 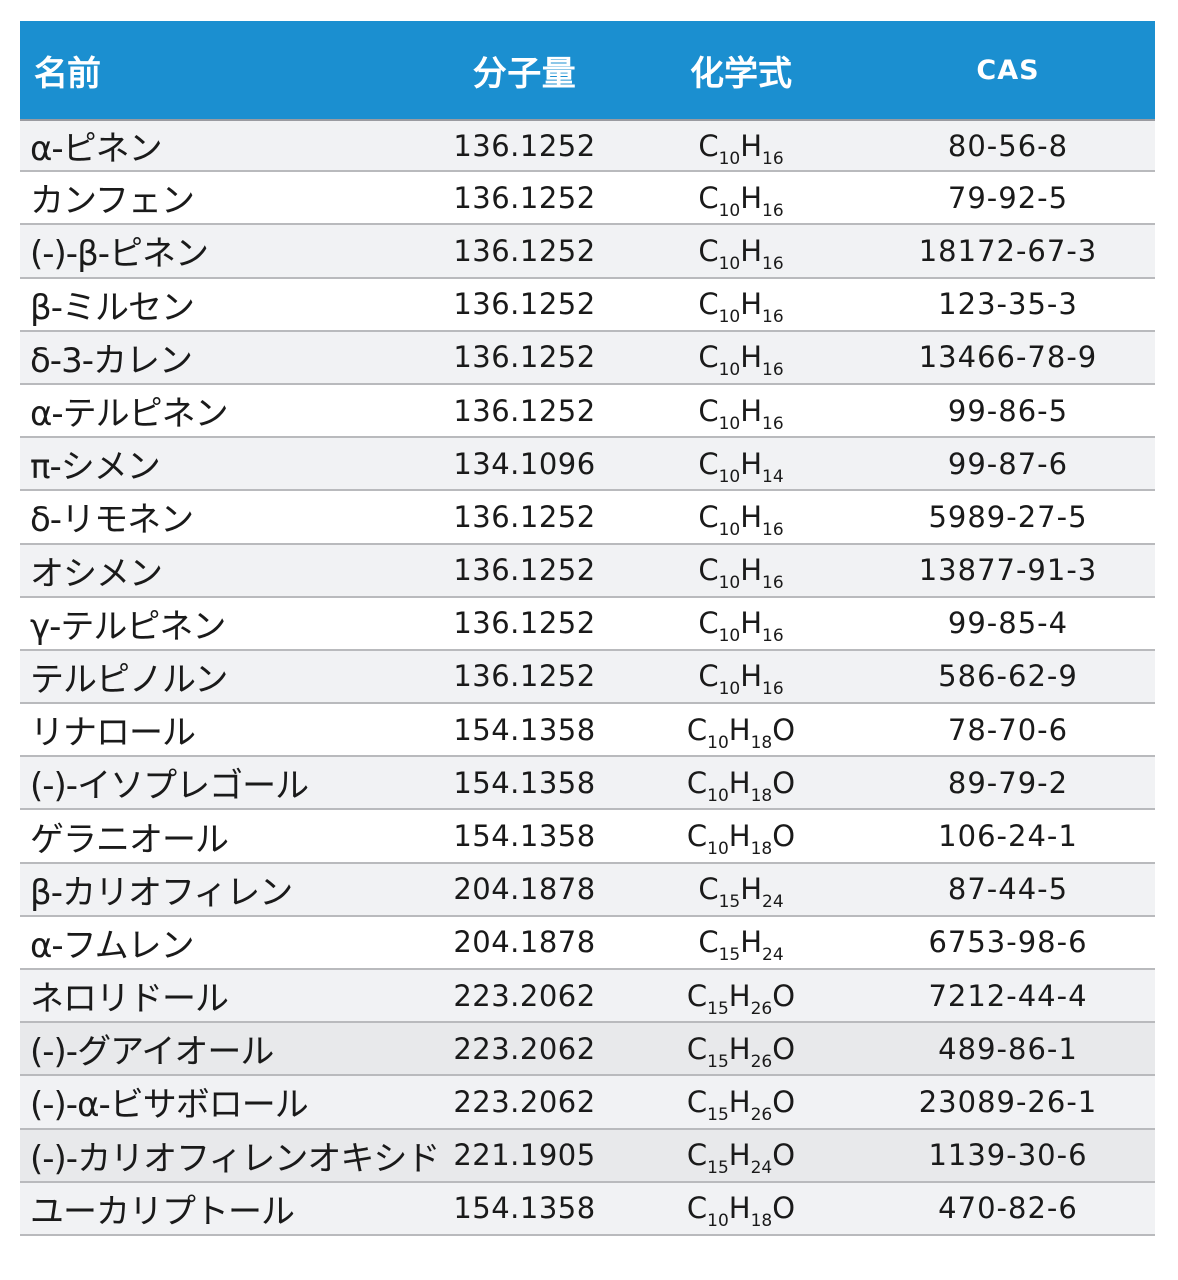 I want to click on molecular-weight: 221.1905, so click(x=524, y=1155).